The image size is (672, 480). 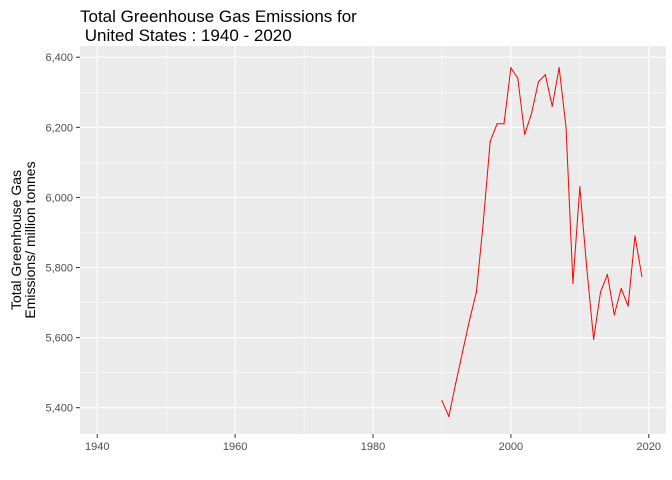 I want to click on y-axis-title-line-1: Total Greenhouse Gas, so click(x=16, y=240).